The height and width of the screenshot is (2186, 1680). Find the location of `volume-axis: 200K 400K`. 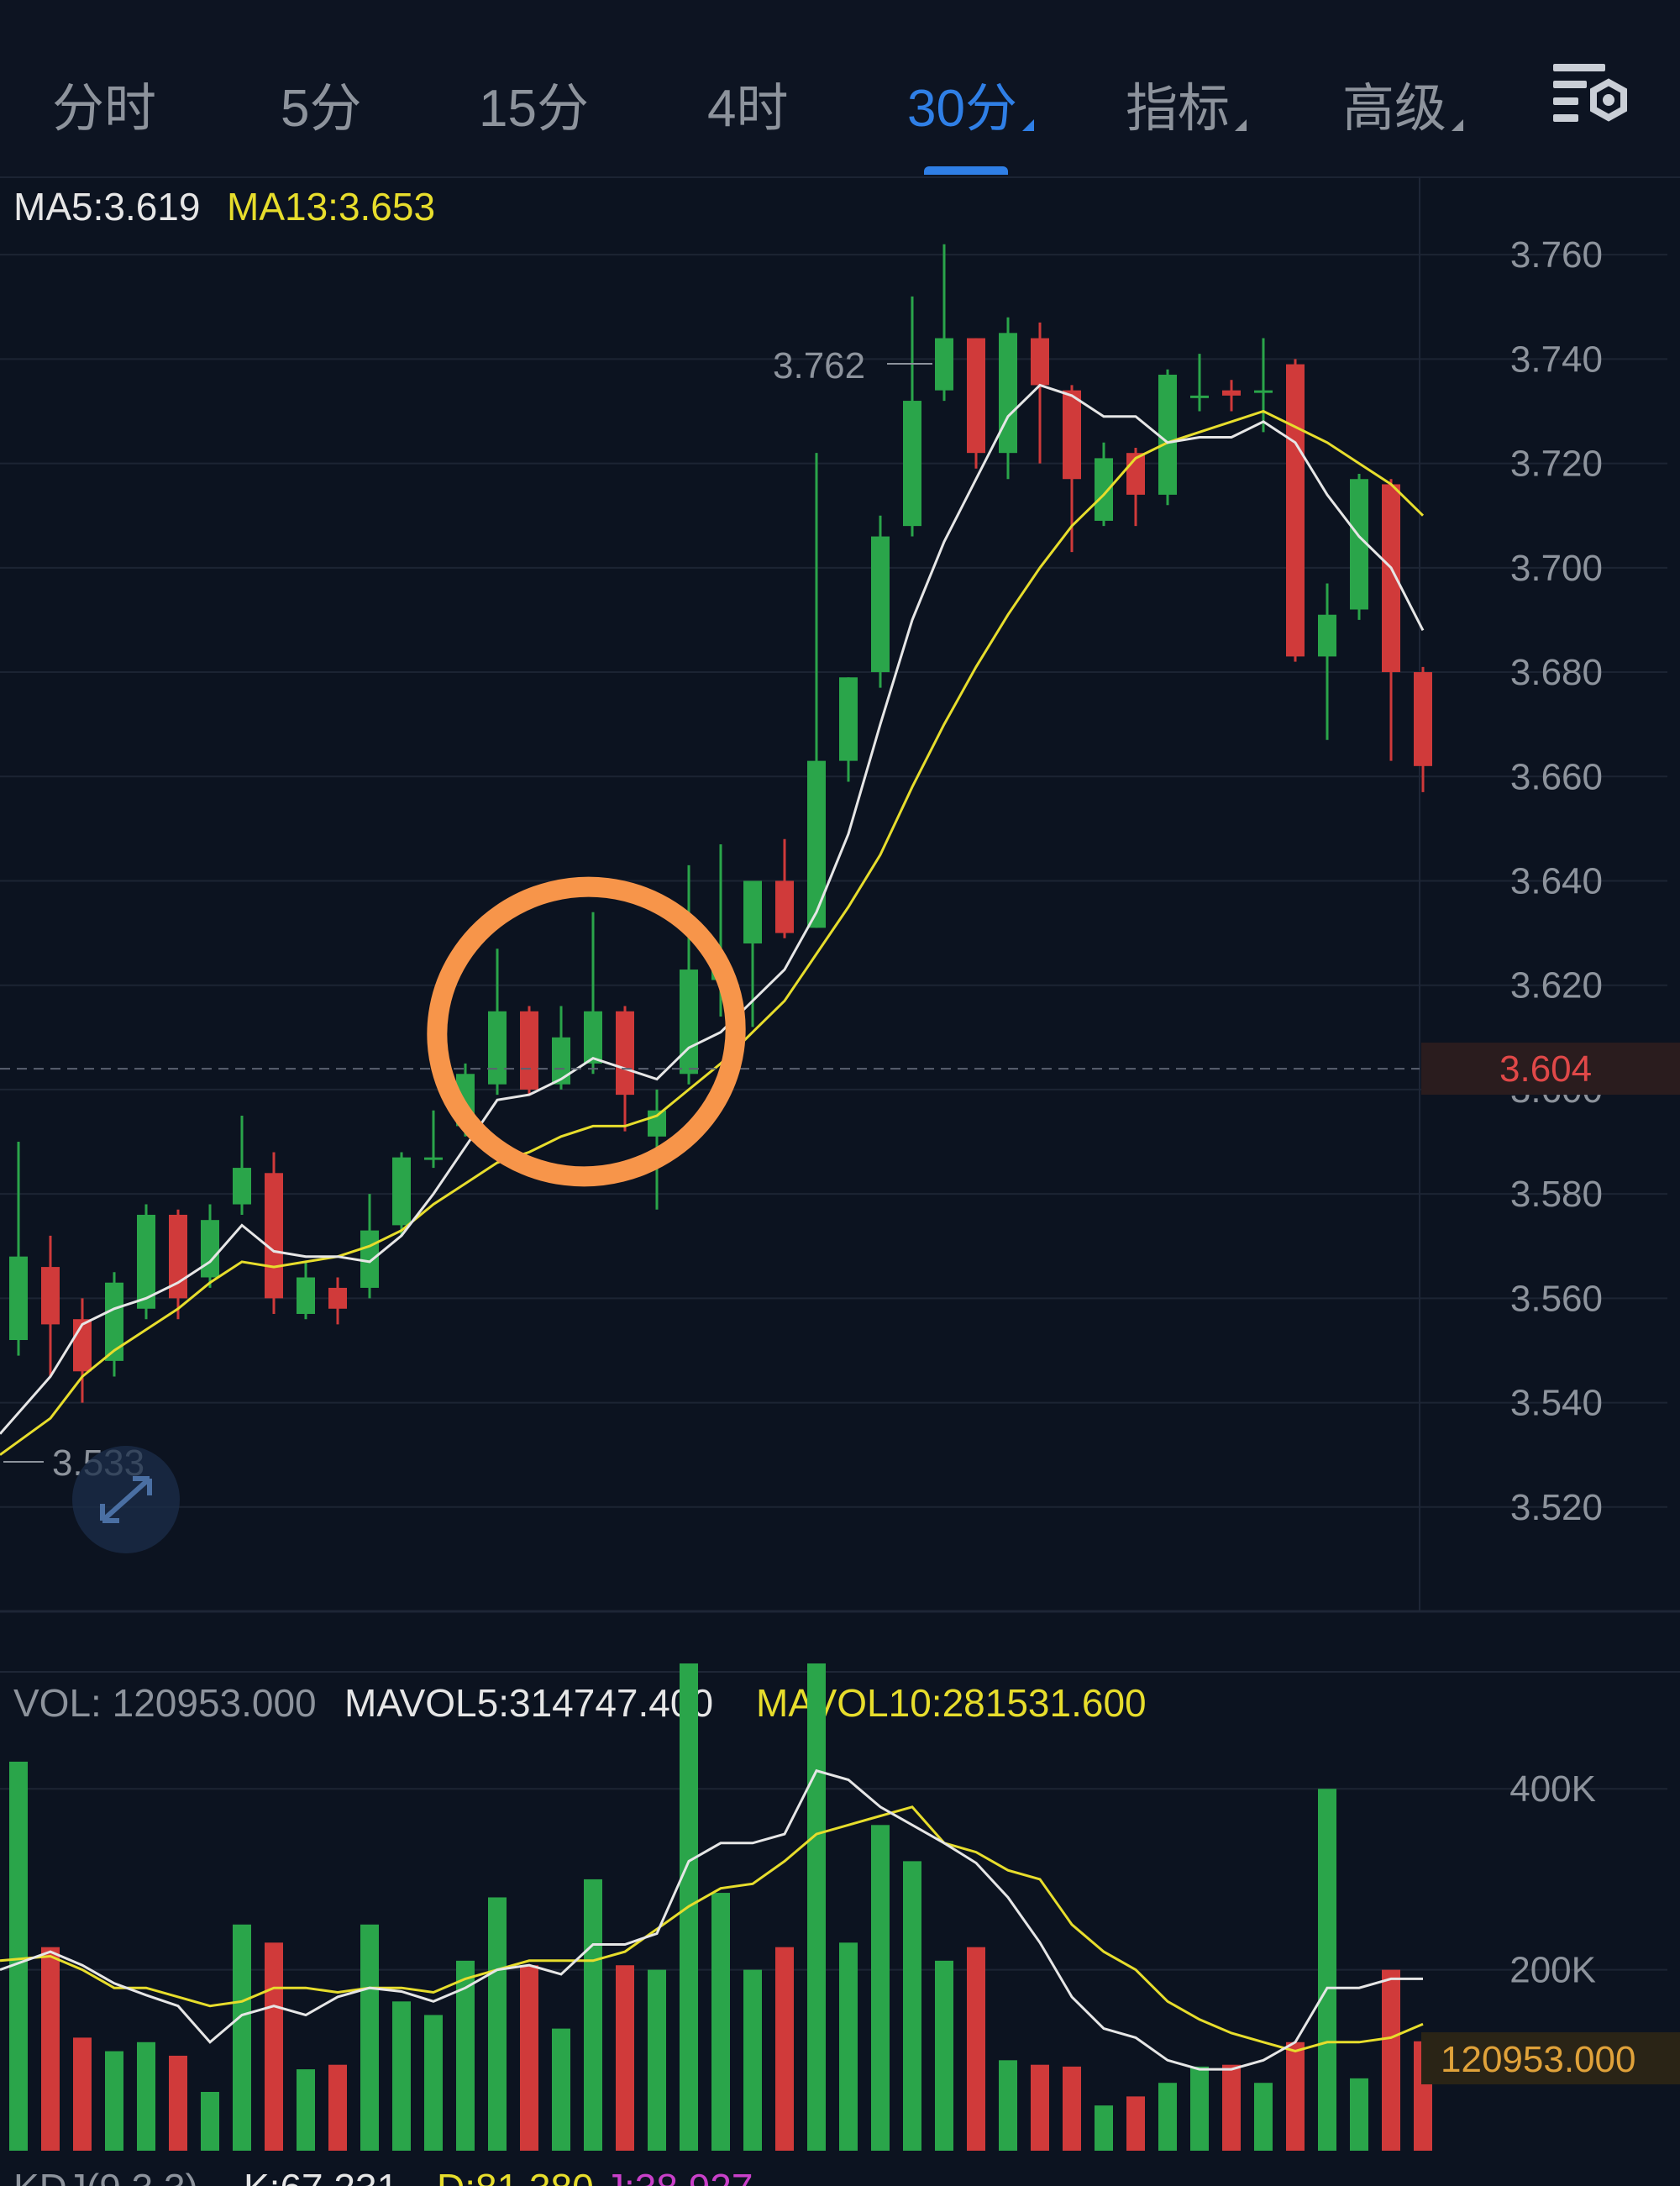

volume-axis: 200K 400K is located at coordinates (1552, 1879).